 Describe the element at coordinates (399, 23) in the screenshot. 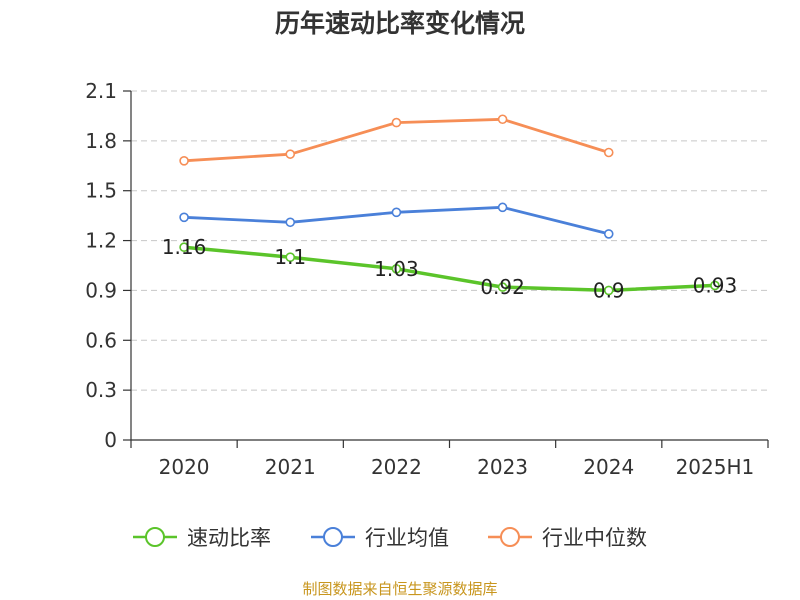

I see `chart-title: 历年速动比率变化情况` at that location.